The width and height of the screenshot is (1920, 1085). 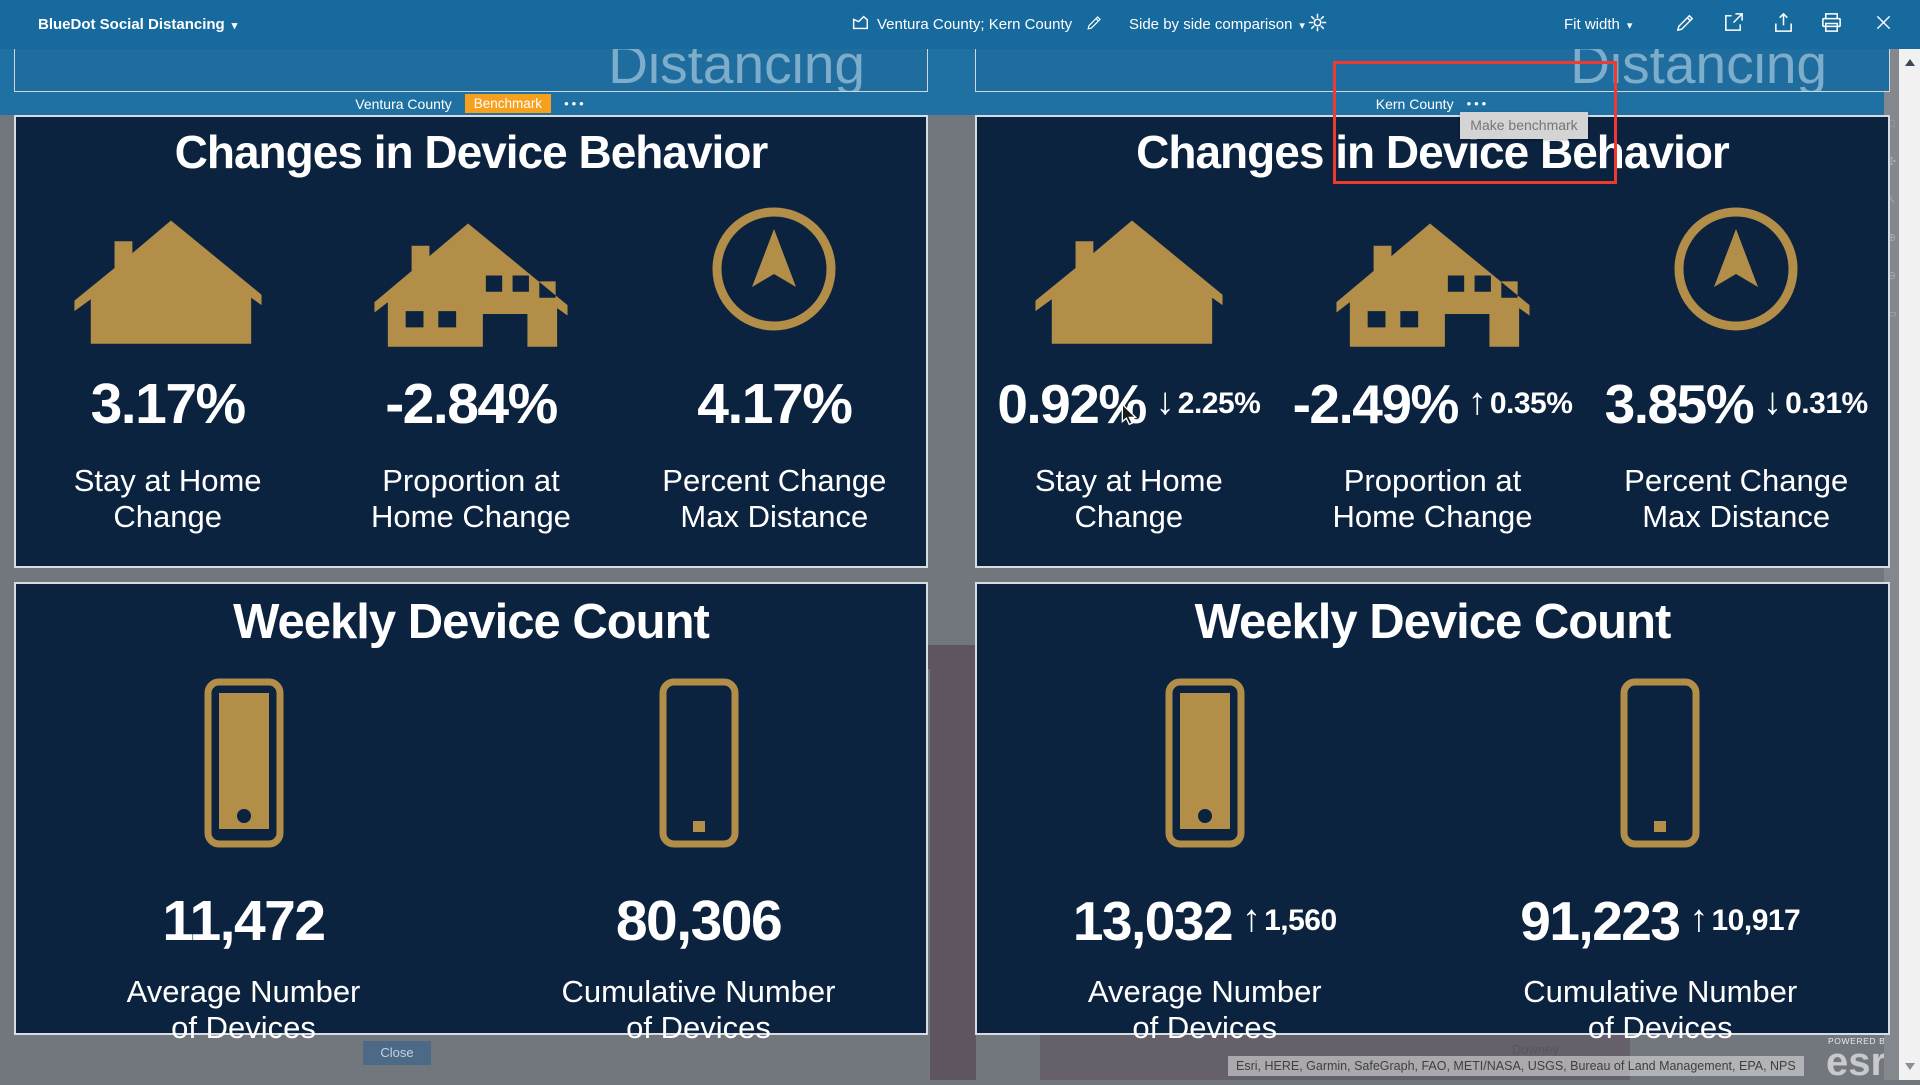 I want to click on right-menu-dots: •••, so click(x=1478, y=103).